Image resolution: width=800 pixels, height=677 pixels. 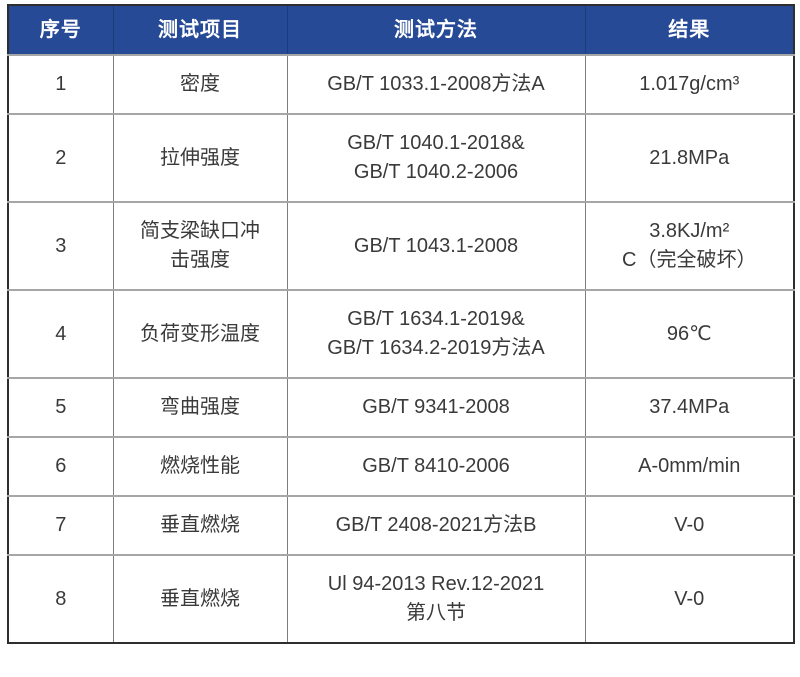 I want to click on cell-result: 96℃, so click(x=689, y=333).